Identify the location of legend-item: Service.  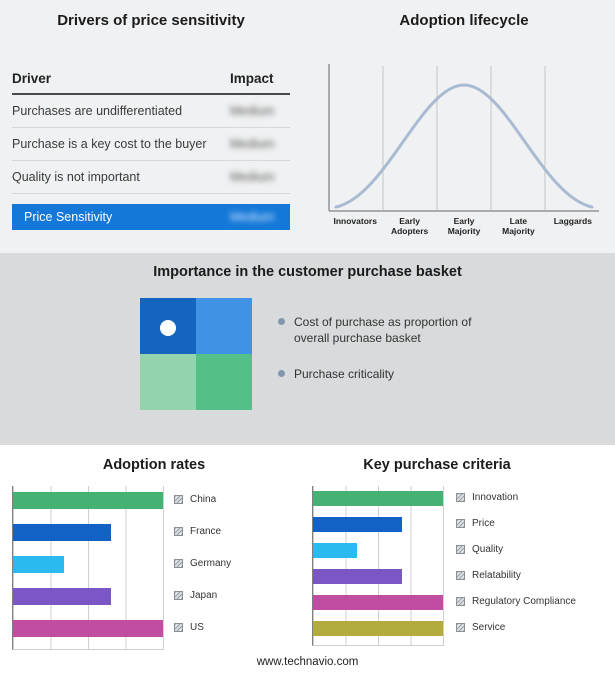
(480, 627).